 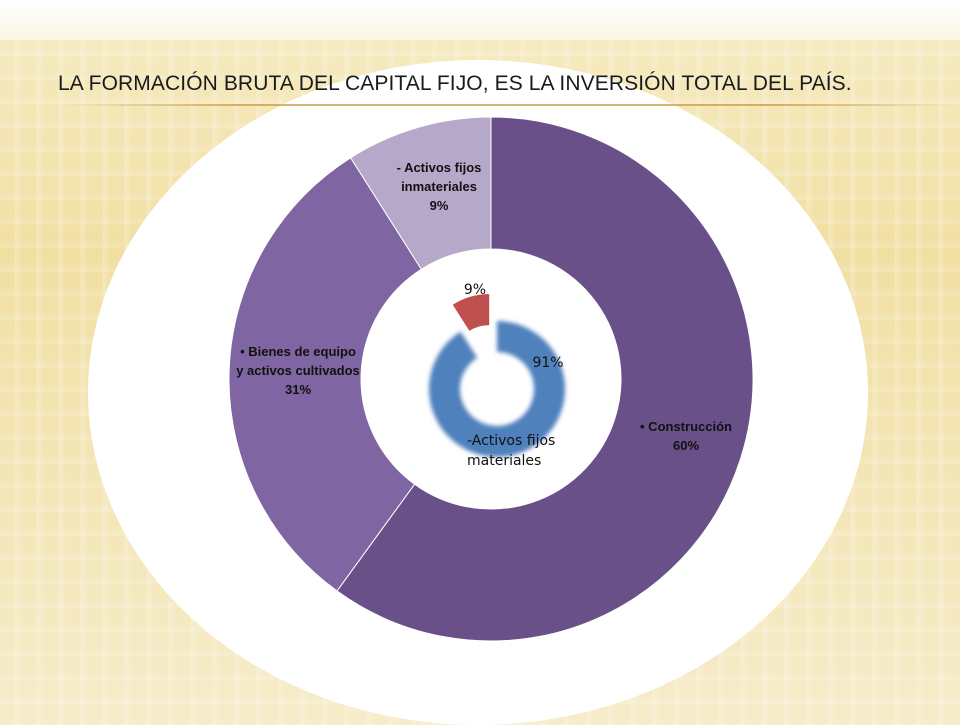 I want to click on inner-doughnut, so click(x=497, y=375).